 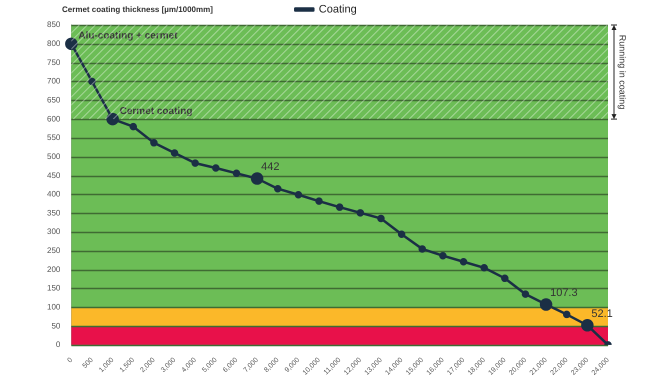 I want to click on y-tick-label: 700, so click(x=53, y=81).